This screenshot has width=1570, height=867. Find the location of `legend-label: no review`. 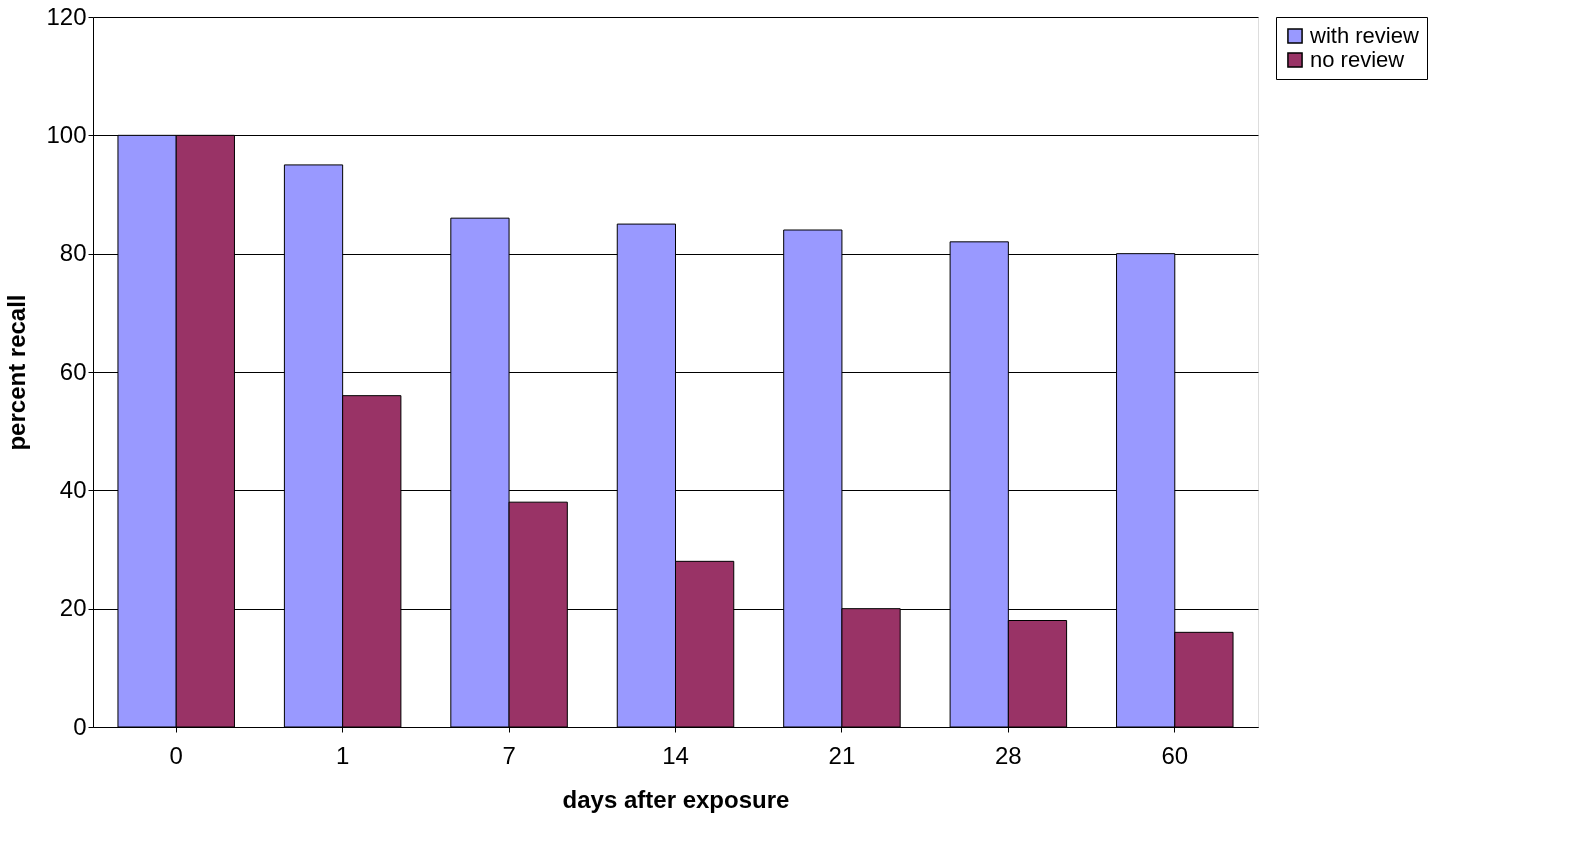

legend-label: no review is located at coordinates (1357, 59).